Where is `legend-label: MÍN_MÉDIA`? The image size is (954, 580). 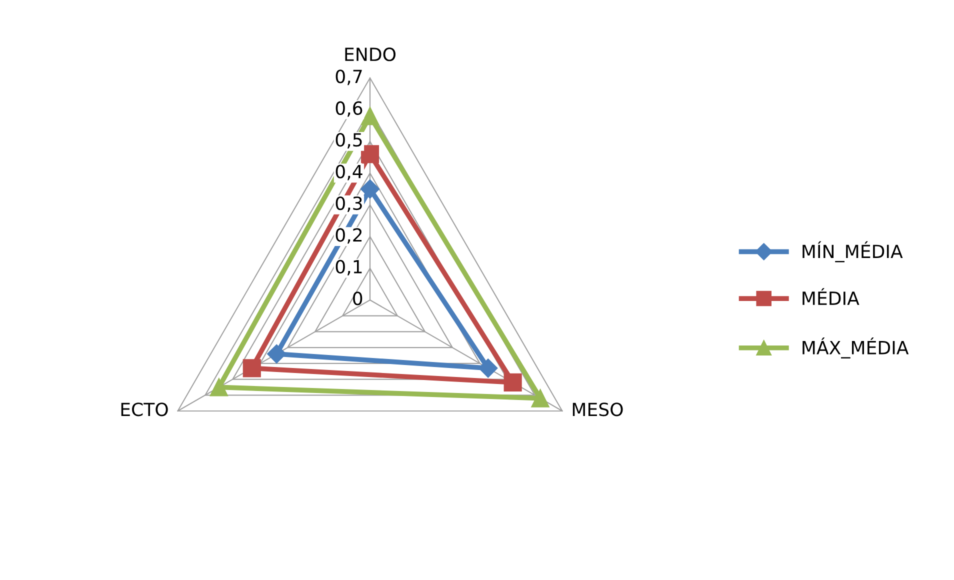
legend-label: MÍN_MÉDIA is located at coordinates (852, 251).